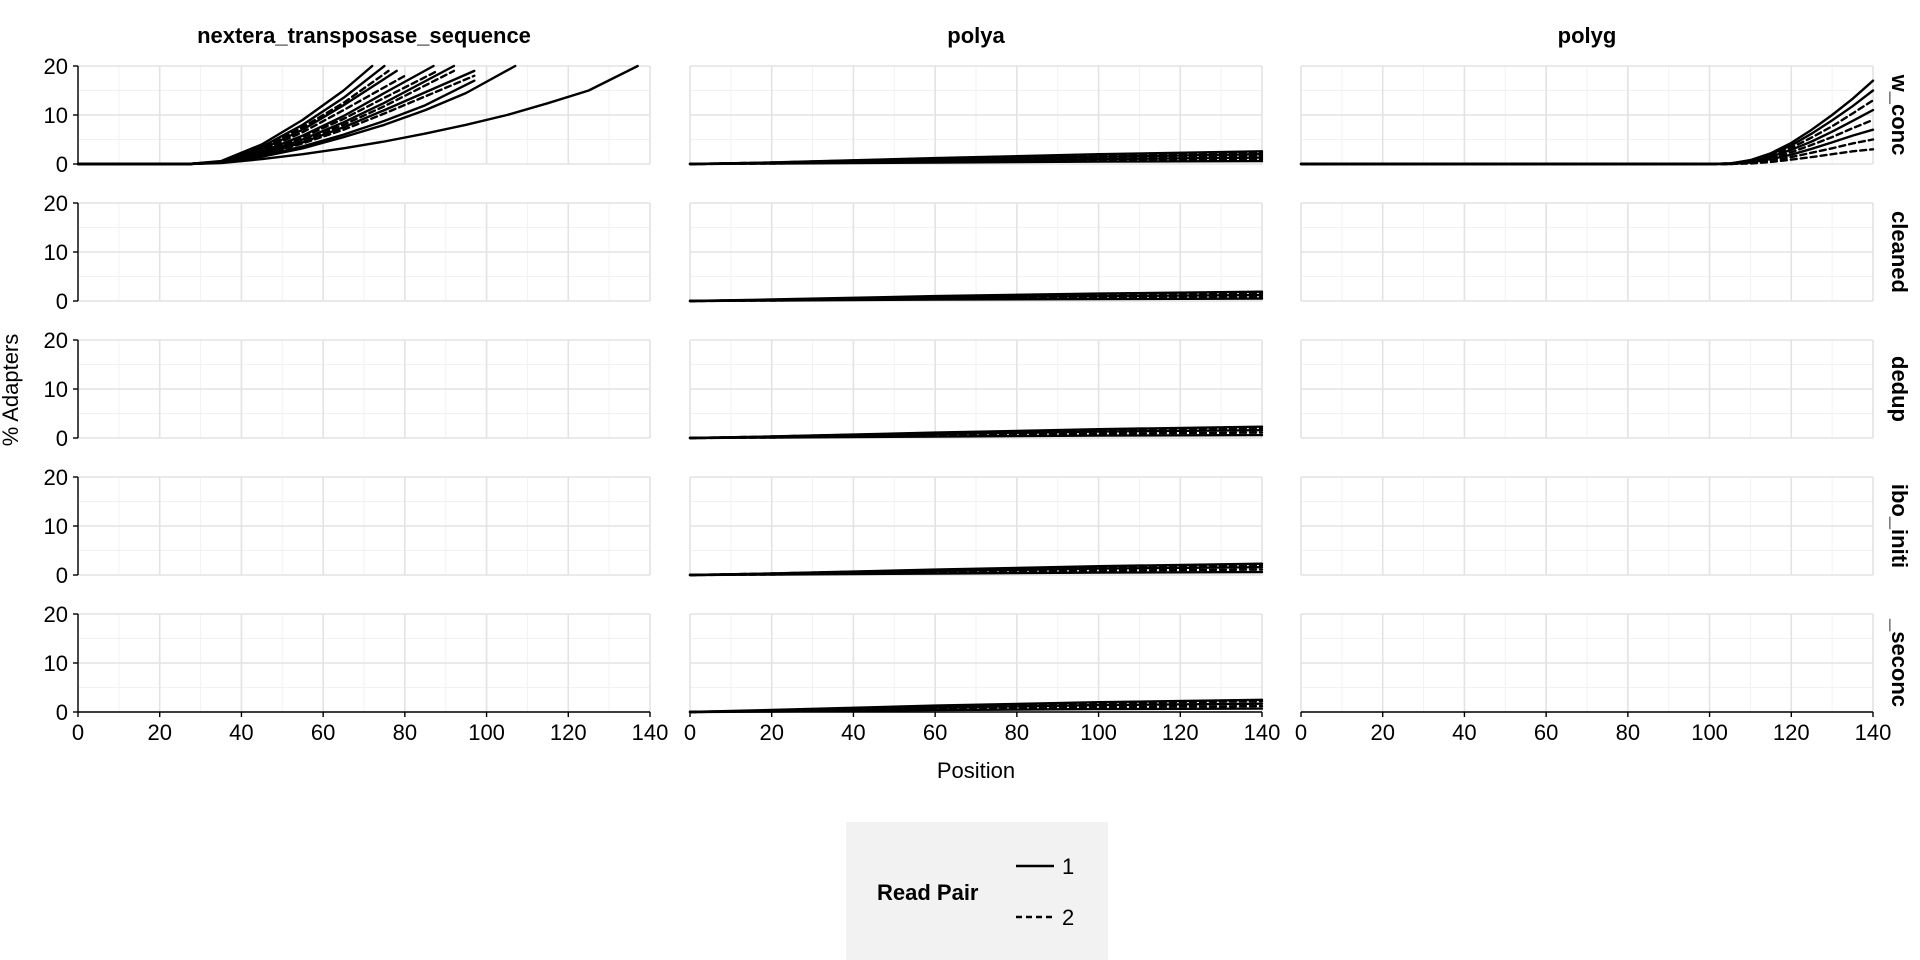 This screenshot has width=1920, height=960. What do you see at coordinates (347, 252) in the screenshot?
I see `panel-cleaned-nextera-transposase-sequence: 0 10 20` at bounding box center [347, 252].